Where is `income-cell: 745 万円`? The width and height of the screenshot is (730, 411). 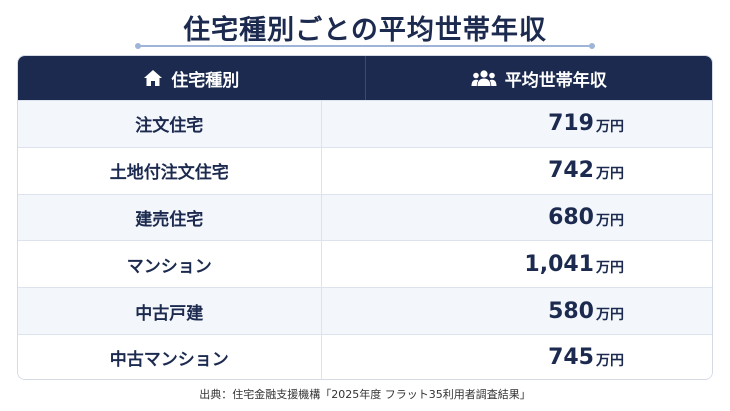
income-cell: 745 万円 is located at coordinates (517, 357).